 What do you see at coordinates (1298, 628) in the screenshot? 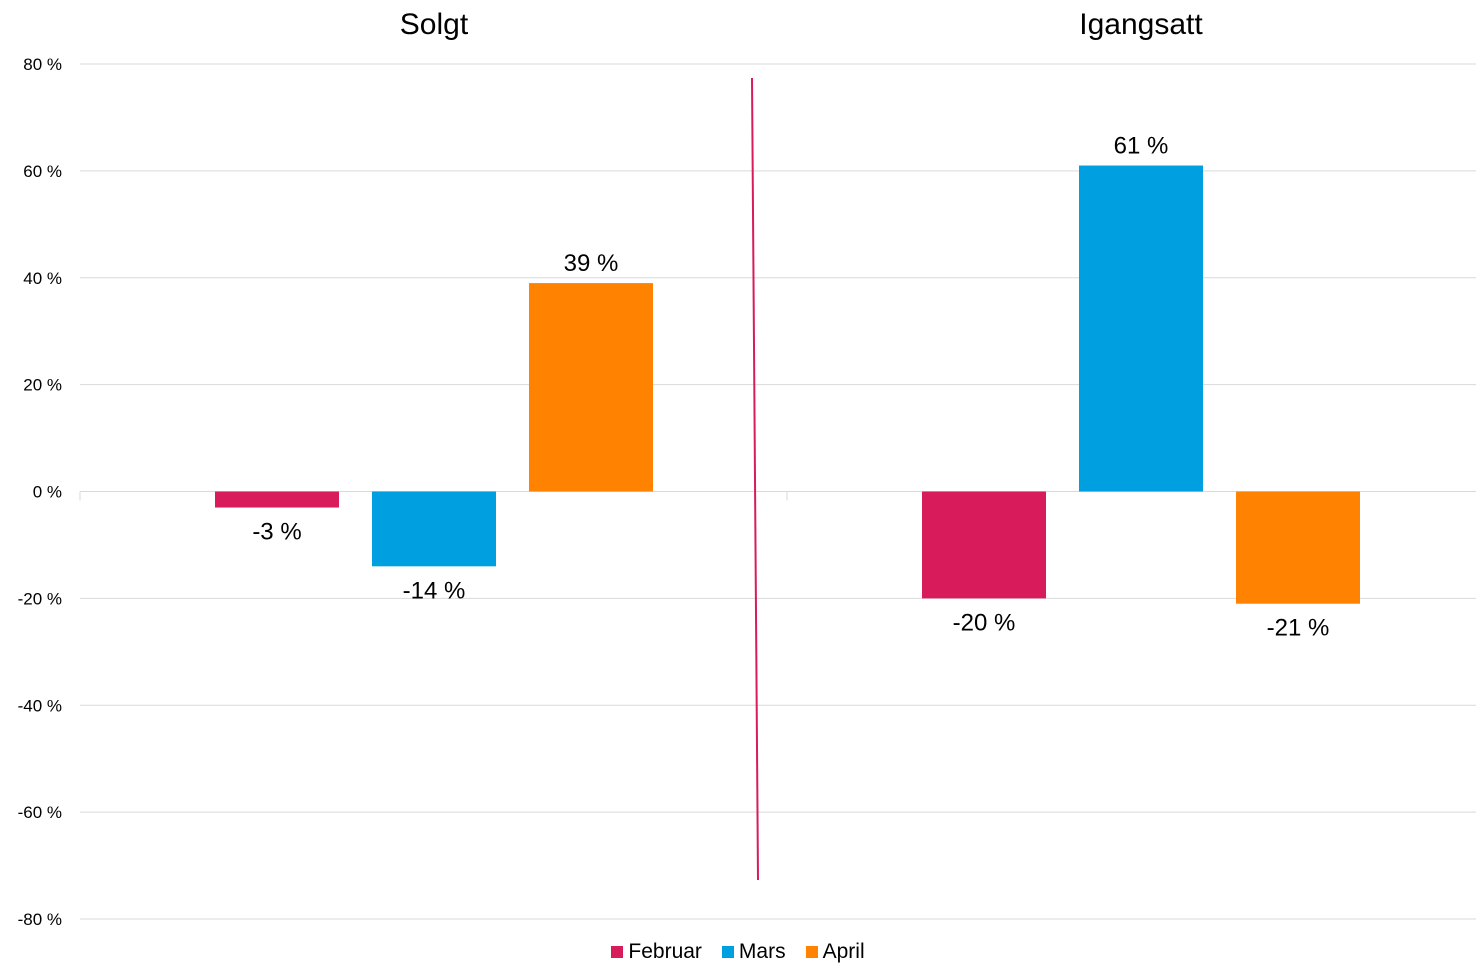
I see `data-label: -21 %` at bounding box center [1298, 628].